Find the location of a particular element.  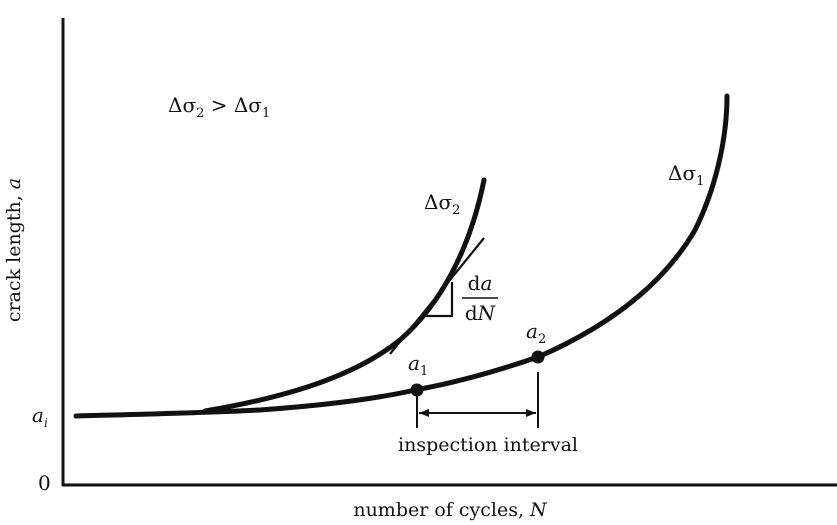

slope-triangle is located at coordinates (438, 300).